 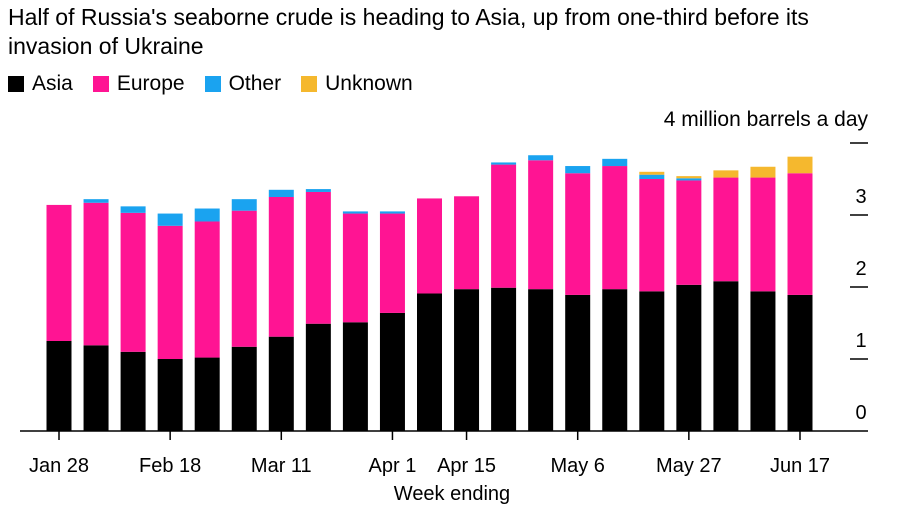 I want to click on x-tick-label-6: May 27, so click(x=689, y=466).